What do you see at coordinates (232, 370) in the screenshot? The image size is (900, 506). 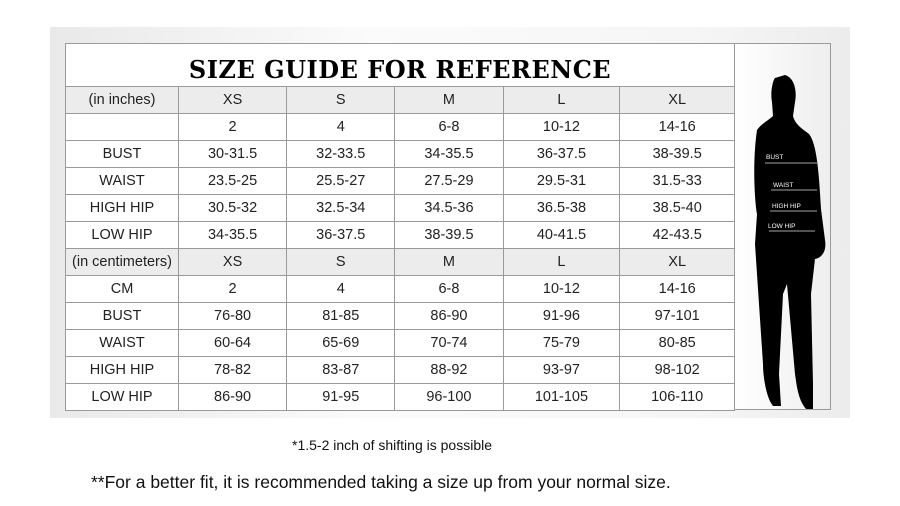 I see `measurement-value: 78-82` at bounding box center [232, 370].